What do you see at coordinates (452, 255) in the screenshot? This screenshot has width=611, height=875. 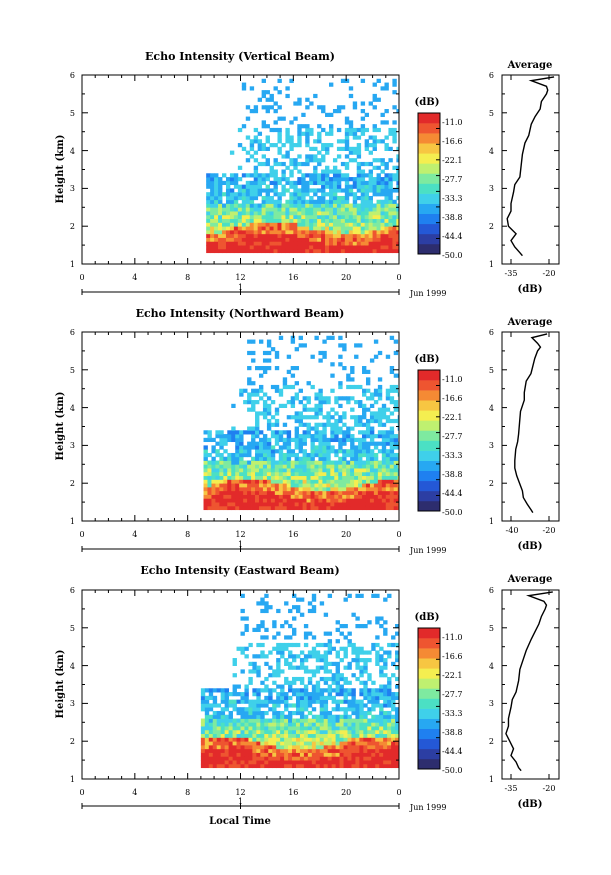 I see `colorbar-tick-label: -50.0` at bounding box center [452, 255].